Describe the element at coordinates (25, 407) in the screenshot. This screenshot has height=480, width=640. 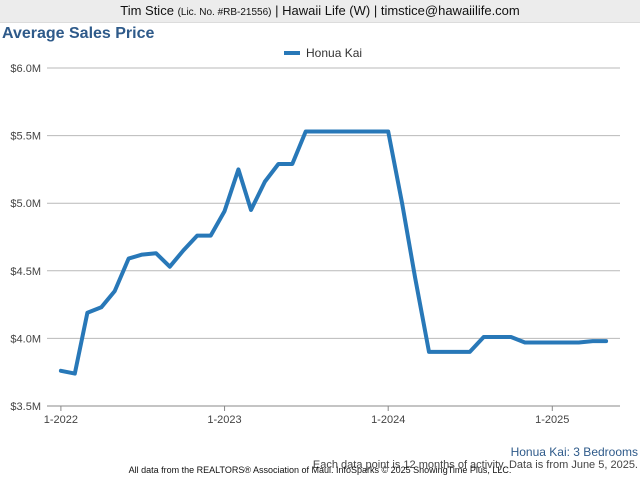
I see `y-tick-label: $3.5M` at that location.